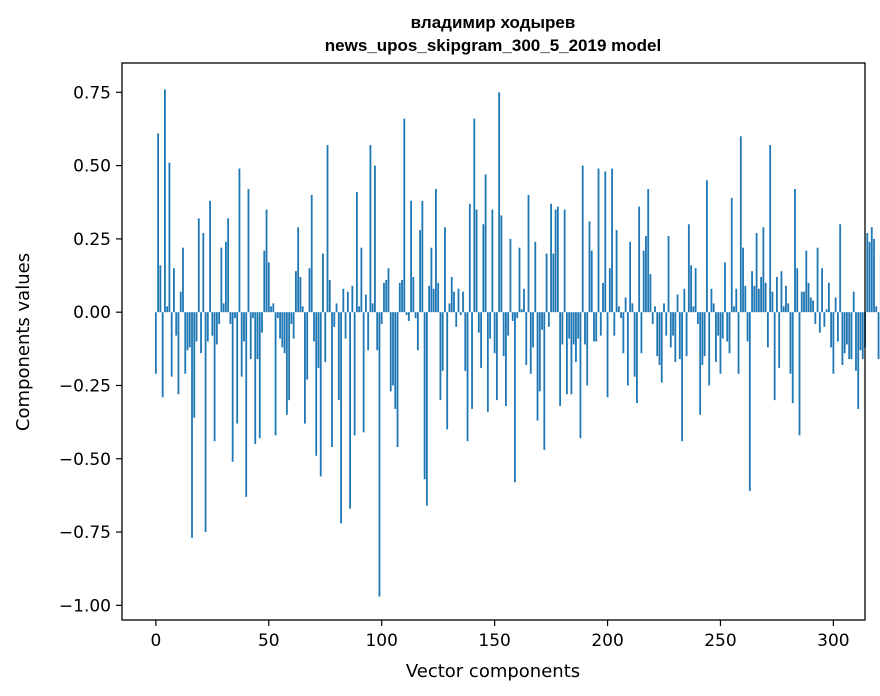 The image size is (880, 696). Describe the element at coordinates (381, 641) in the screenshot. I see `x-tick-label: 100` at that location.